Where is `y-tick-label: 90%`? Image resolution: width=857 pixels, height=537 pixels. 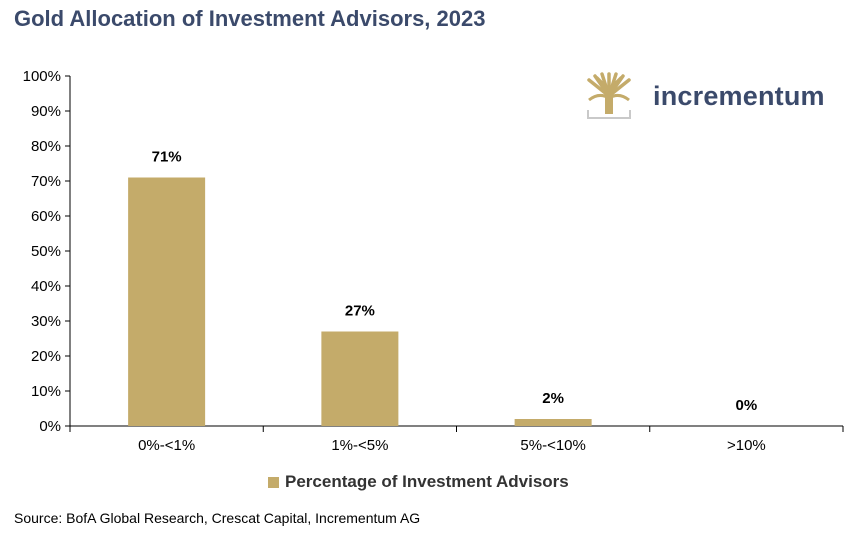
y-tick-label: 90% is located at coordinates (46, 111).